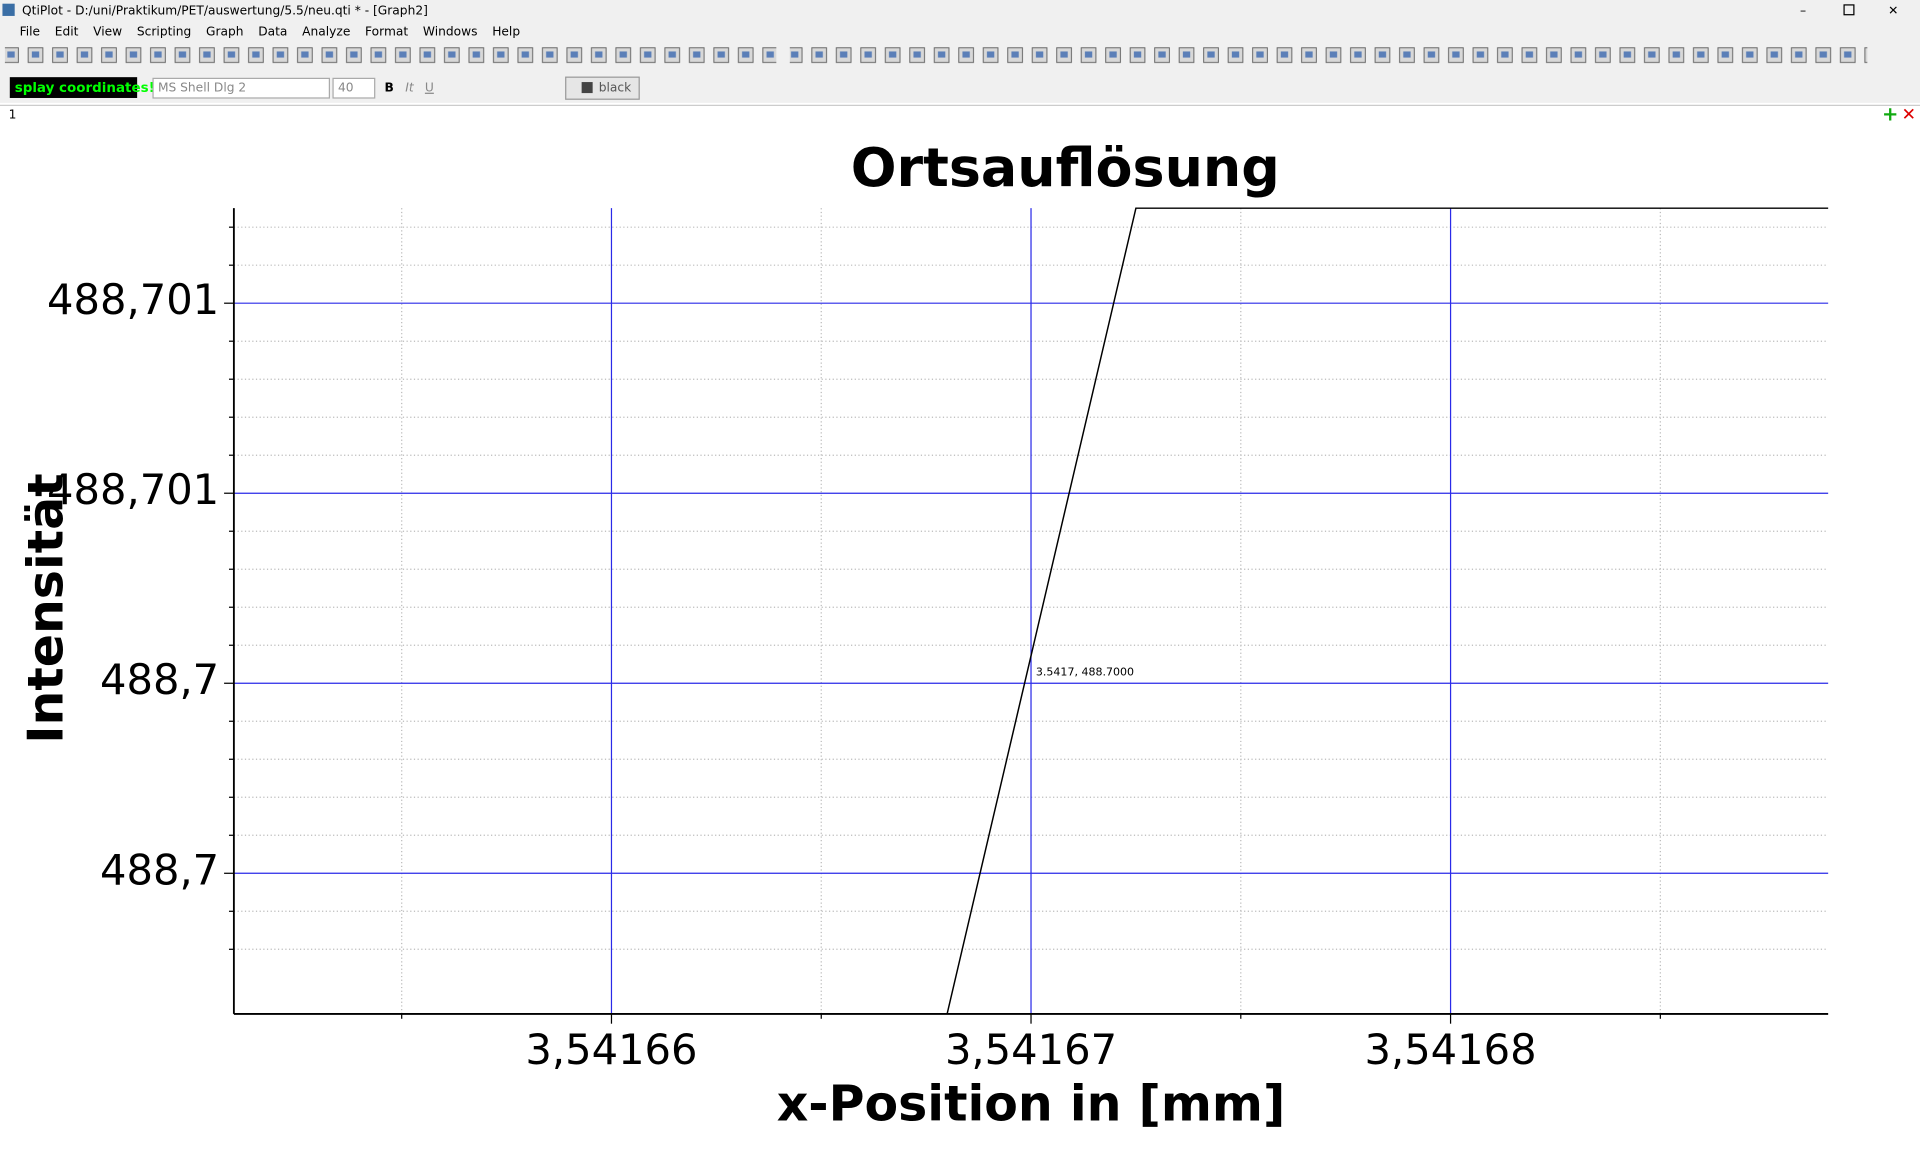  Describe the element at coordinates (410, 88) in the screenshot. I see `italic: It` at that location.